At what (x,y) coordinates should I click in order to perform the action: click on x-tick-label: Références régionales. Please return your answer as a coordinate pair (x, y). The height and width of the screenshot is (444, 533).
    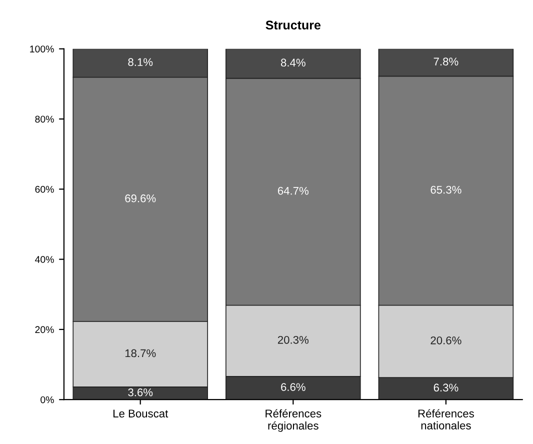
    Looking at the image, I should click on (294, 420).